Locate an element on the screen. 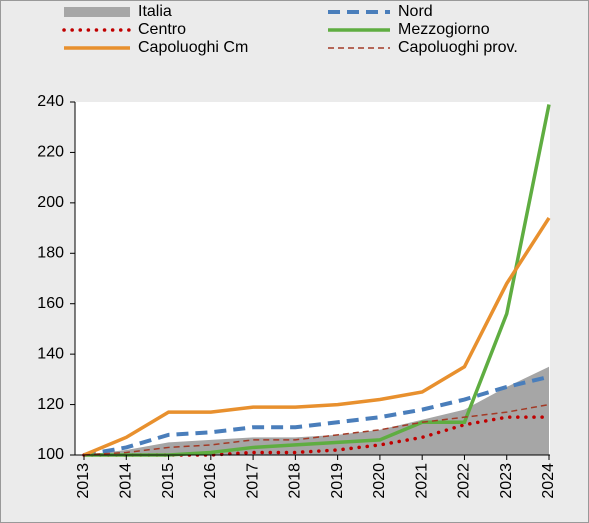 Image resolution: width=589 pixels, height=523 pixels. y-tick-label: 200 is located at coordinates (50, 202).